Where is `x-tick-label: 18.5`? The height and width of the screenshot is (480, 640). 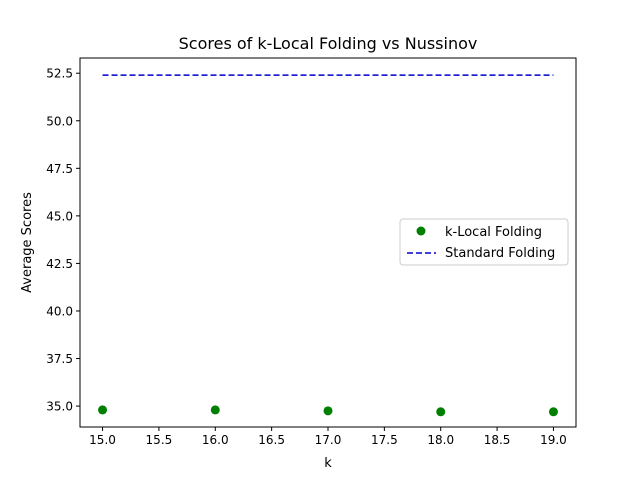
x-tick-label: 18.5 is located at coordinates (497, 440).